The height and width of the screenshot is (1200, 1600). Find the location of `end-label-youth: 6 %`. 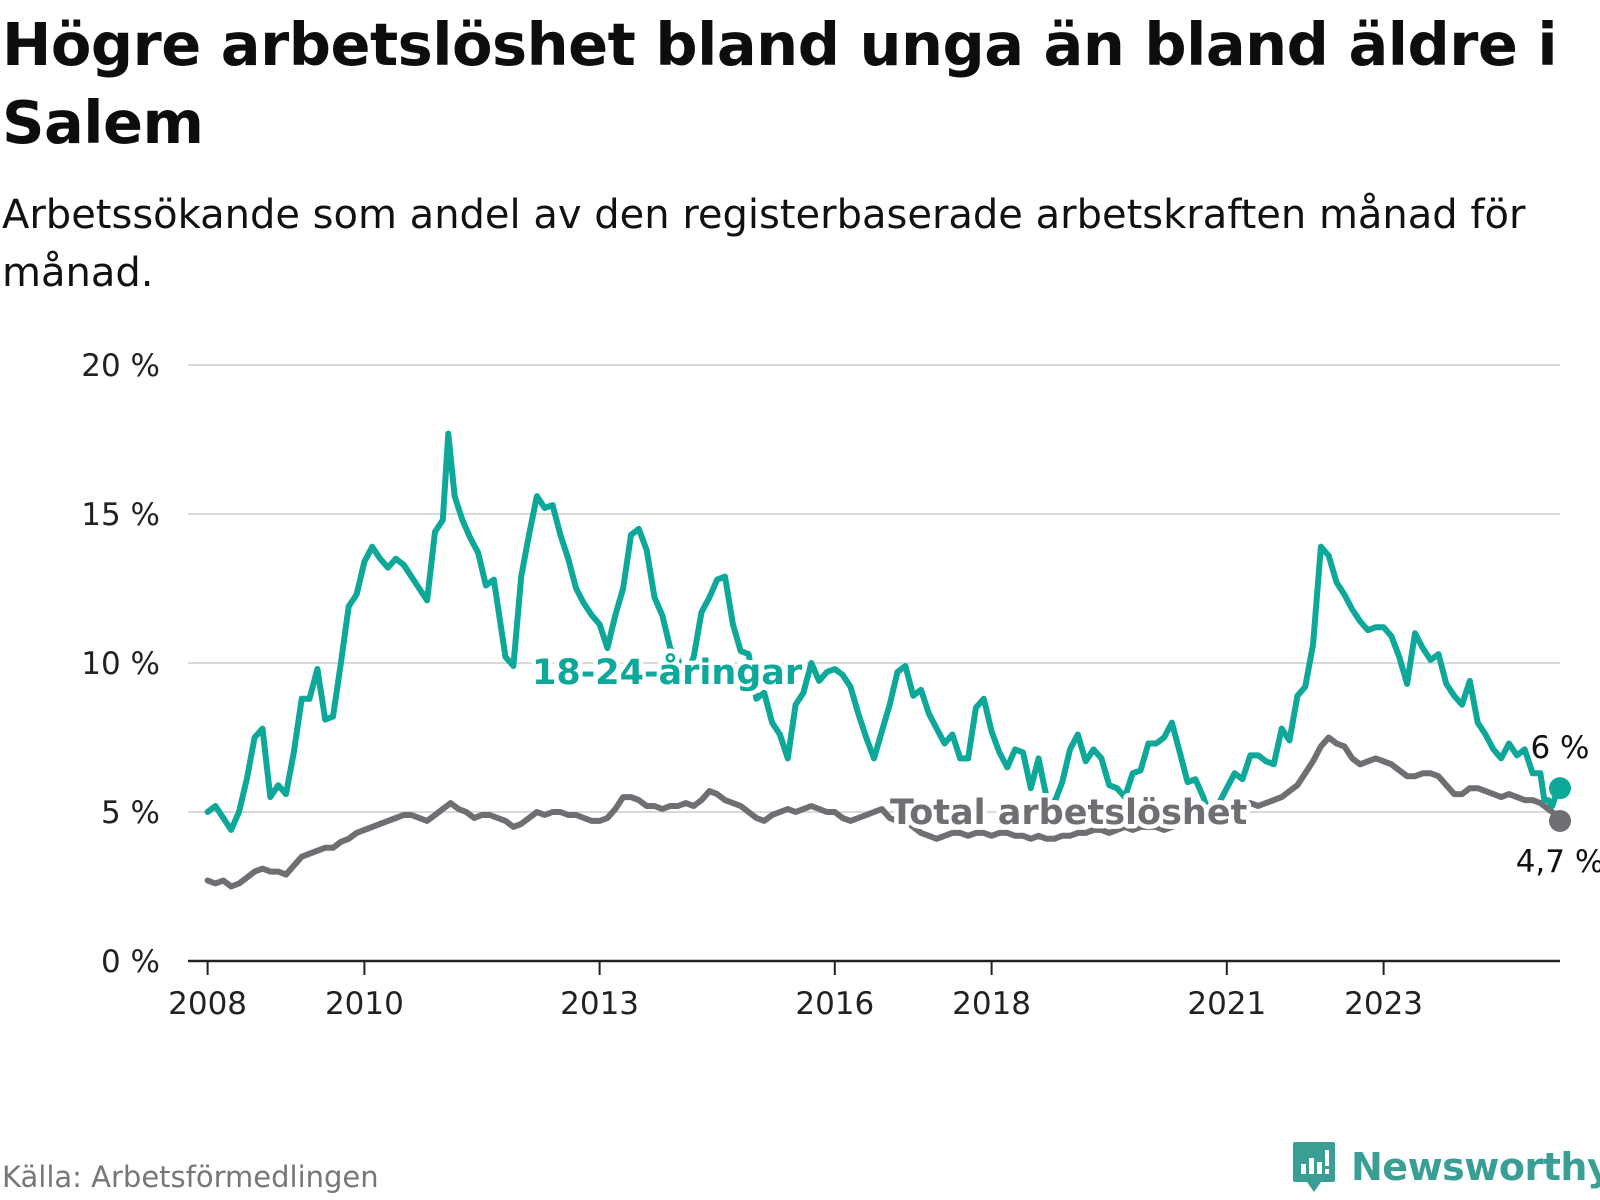

end-label-youth: 6 % is located at coordinates (1559, 748).